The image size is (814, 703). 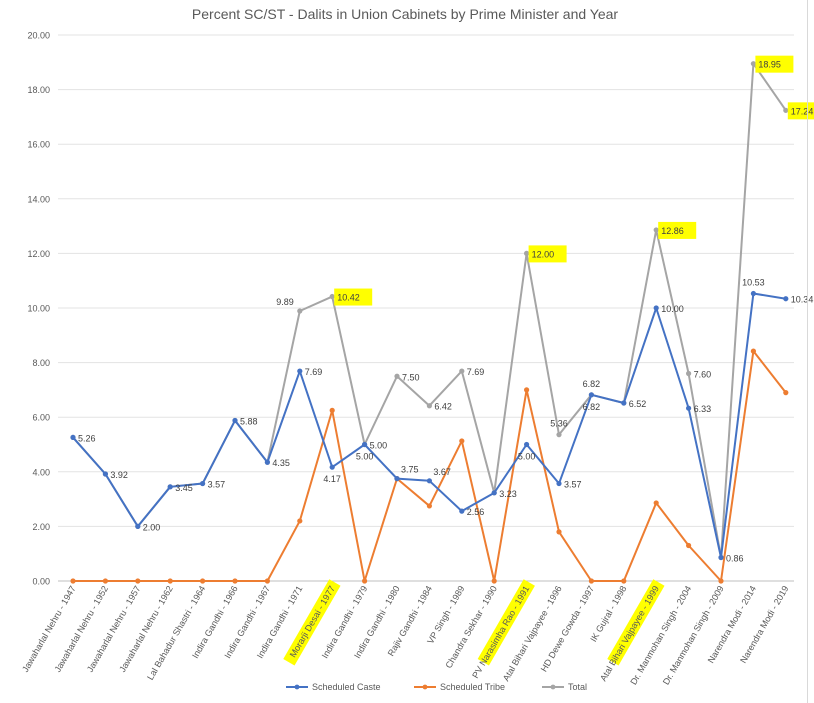 I want to click on data-label: 7.50, so click(x=411, y=377).